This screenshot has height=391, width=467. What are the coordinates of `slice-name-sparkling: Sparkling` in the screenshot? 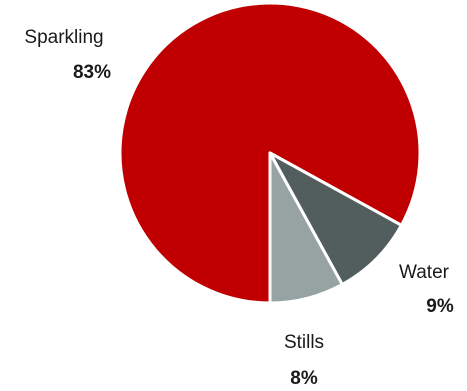 It's located at (63, 37).